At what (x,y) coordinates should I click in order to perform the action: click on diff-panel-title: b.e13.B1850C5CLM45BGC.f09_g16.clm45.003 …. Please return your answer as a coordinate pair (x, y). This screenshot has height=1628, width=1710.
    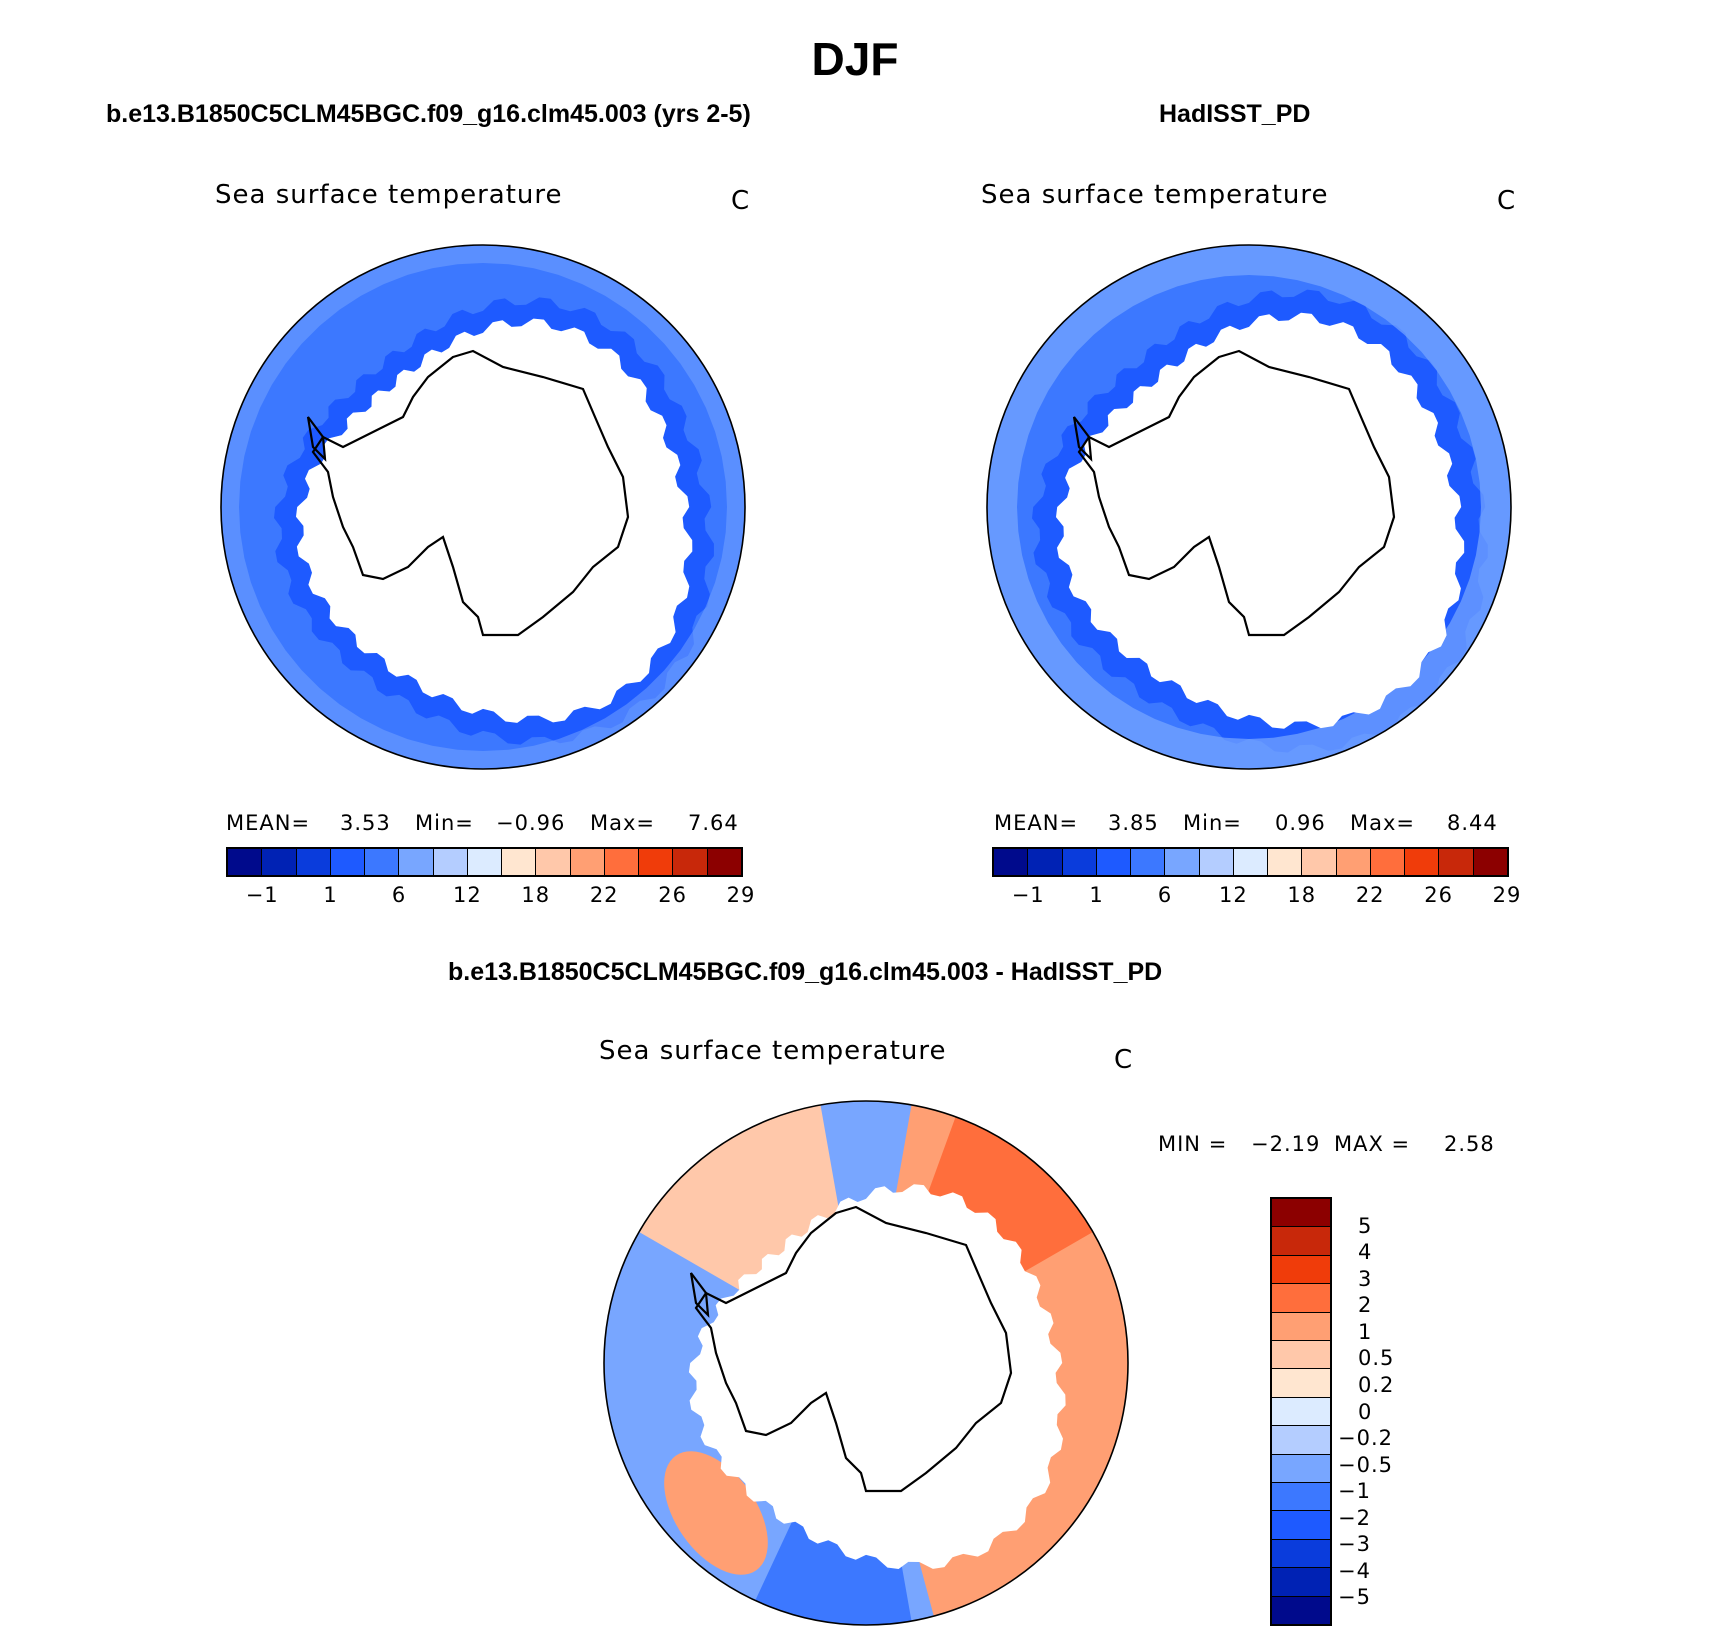
    Looking at the image, I should click on (805, 972).